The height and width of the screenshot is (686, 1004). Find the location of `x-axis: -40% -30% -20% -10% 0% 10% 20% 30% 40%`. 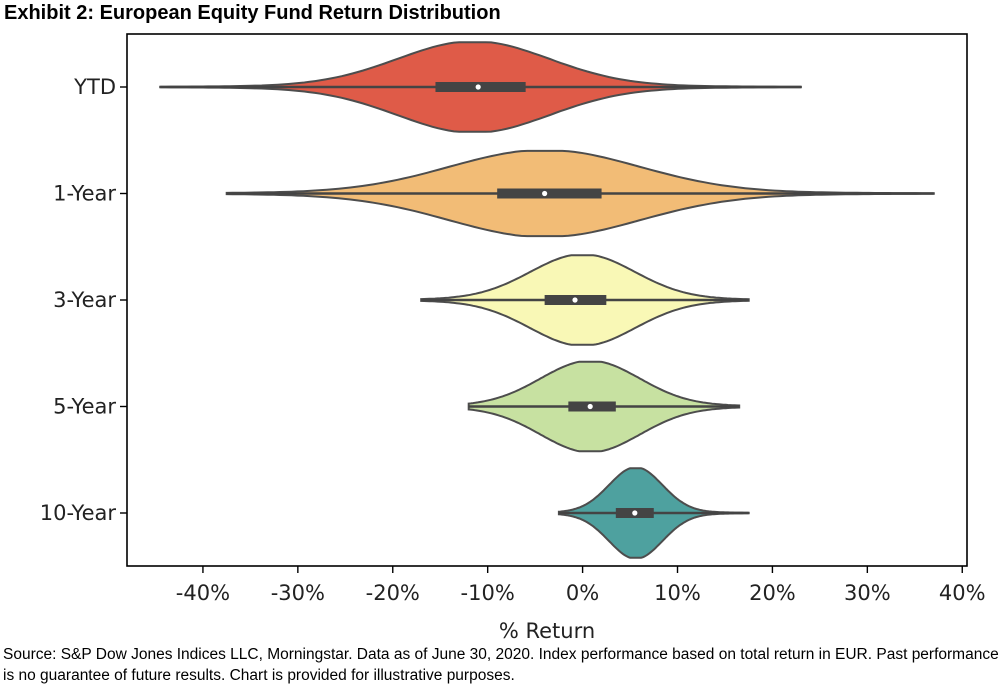

x-axis: -40% -30% -20% -10% 0% 10% 20% 30% 40% is located at coordinates (581, 585).